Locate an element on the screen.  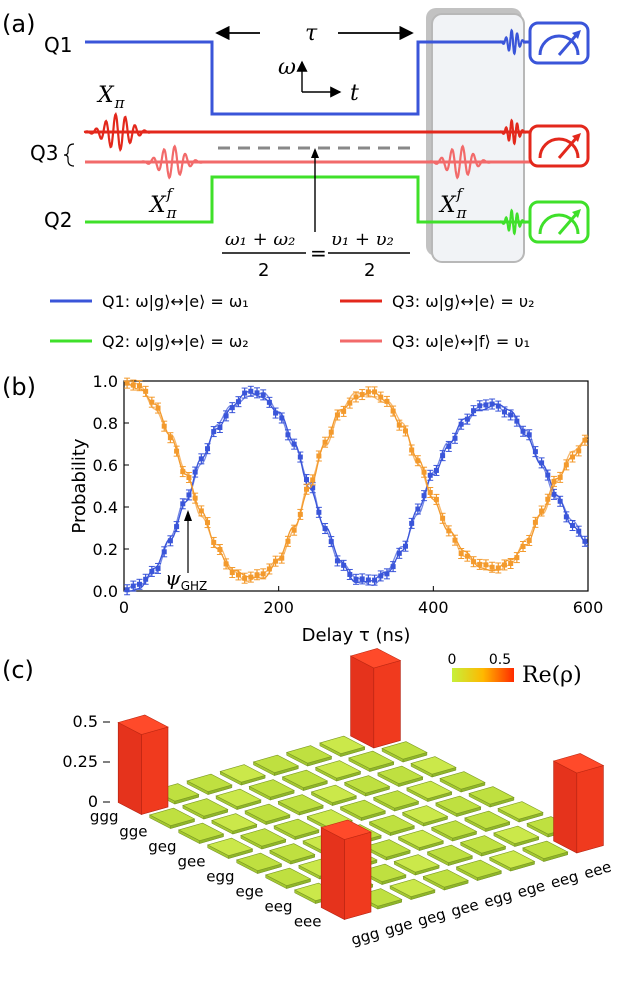
y-tick-label: 1.0 is located at coordinates (105, 381).